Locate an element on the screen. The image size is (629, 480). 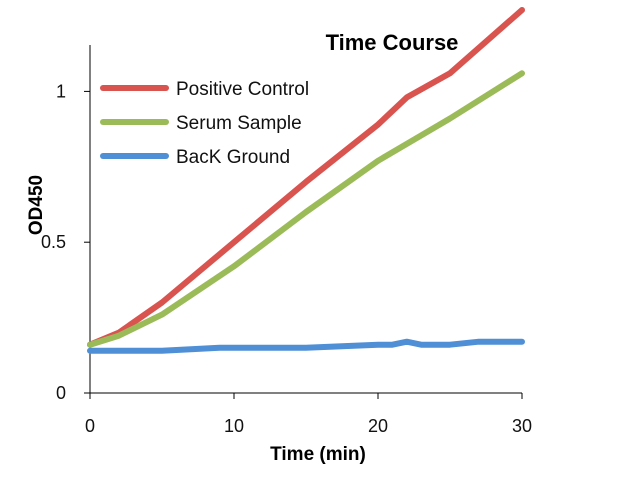
y-axis-title: OD450 is located at coordinates (36, 205).